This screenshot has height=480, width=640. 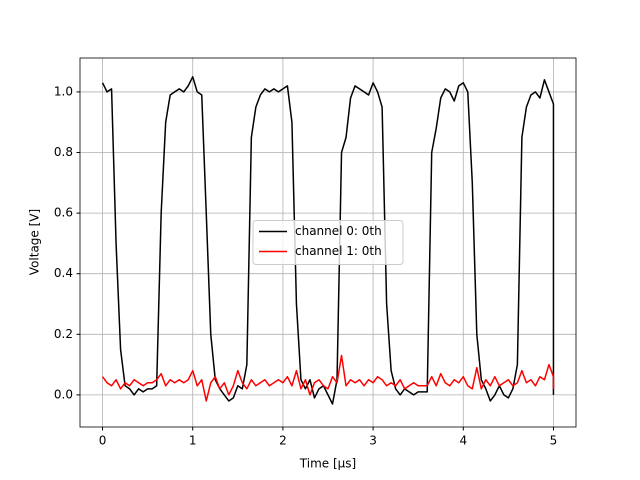 I want to click on y-axis-label: Voltage [V], so click(x=35, y=242).